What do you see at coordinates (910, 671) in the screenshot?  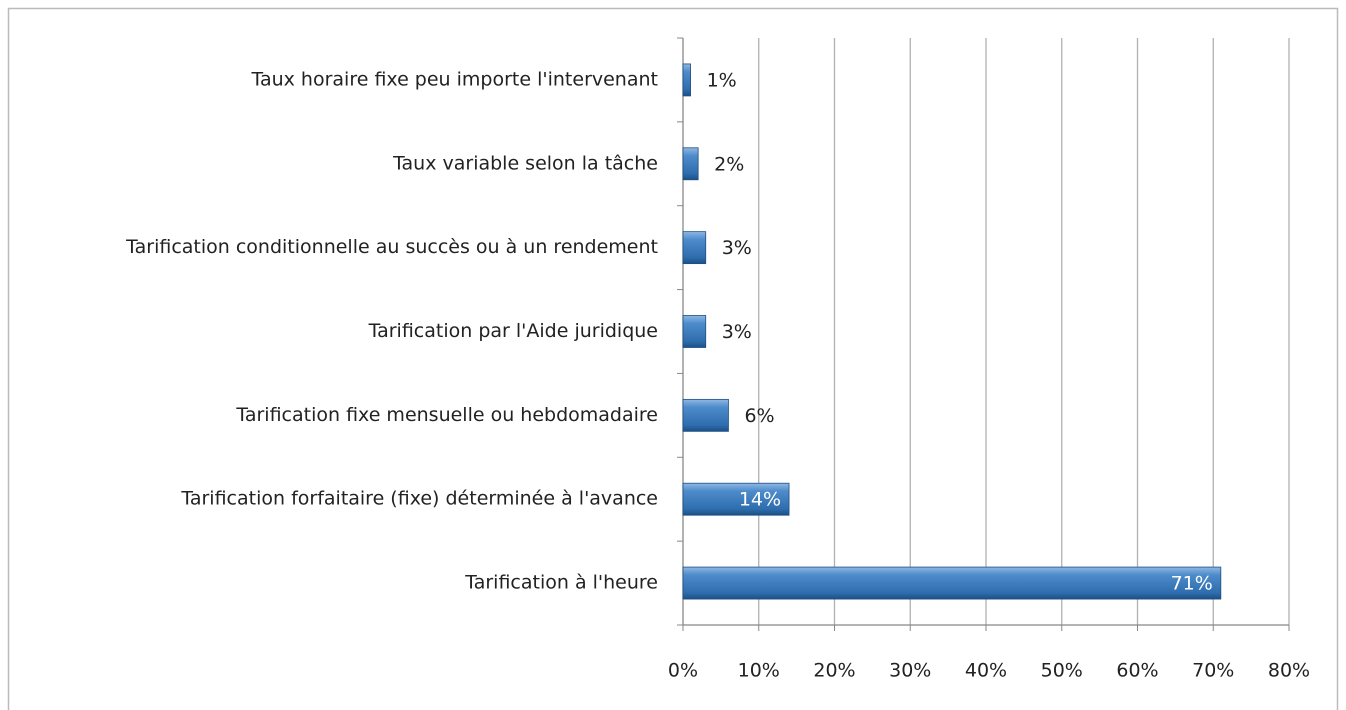 I see `x-tick-label: 30%` at bounding box center [910, 671].